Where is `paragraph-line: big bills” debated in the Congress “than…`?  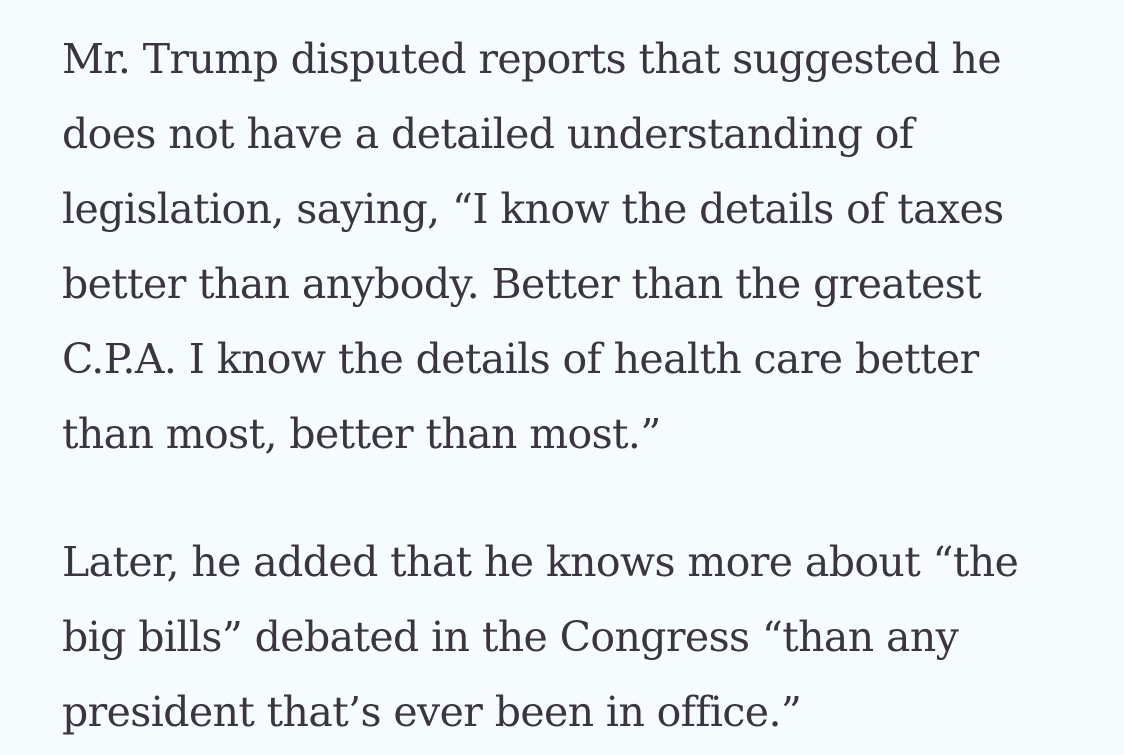 paragraph-line: big bills” debated in the Congress “than… is located at coordinates (510, 637).